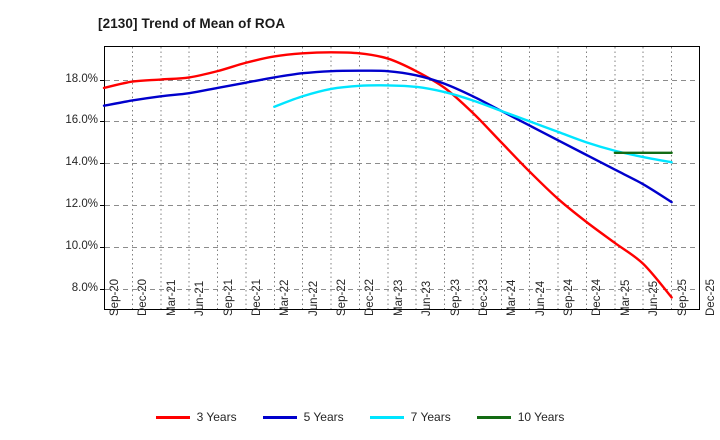 The image size is (720, 440). Describe the element at coordinates (216, 417) in the screenshot. I see `legend-label: 3 Years` at that location.